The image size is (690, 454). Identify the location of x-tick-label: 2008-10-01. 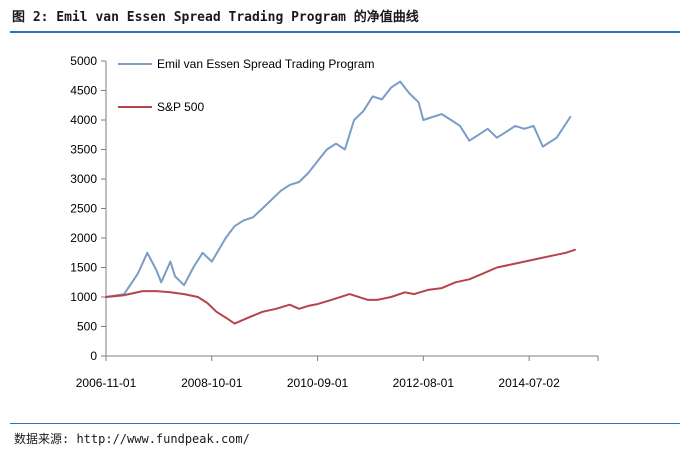
(212, 383).